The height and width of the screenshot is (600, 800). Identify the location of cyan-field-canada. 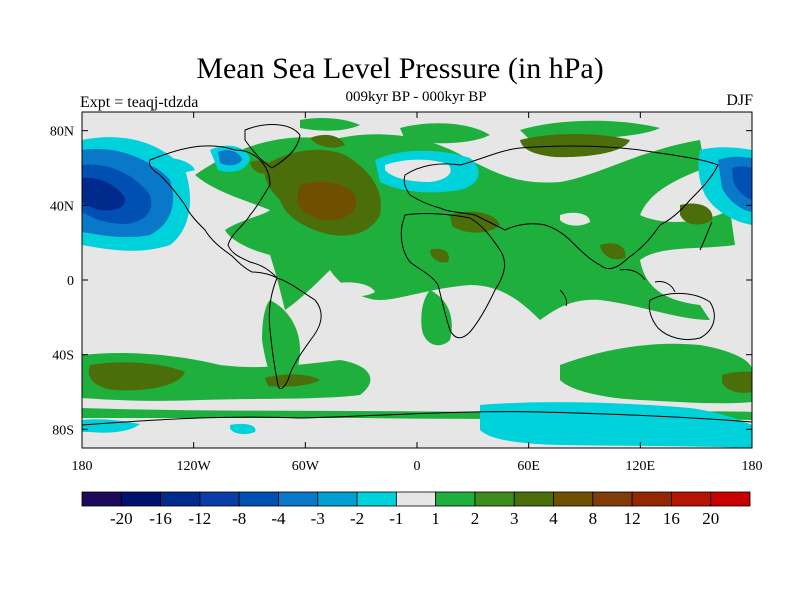
(172, 165).